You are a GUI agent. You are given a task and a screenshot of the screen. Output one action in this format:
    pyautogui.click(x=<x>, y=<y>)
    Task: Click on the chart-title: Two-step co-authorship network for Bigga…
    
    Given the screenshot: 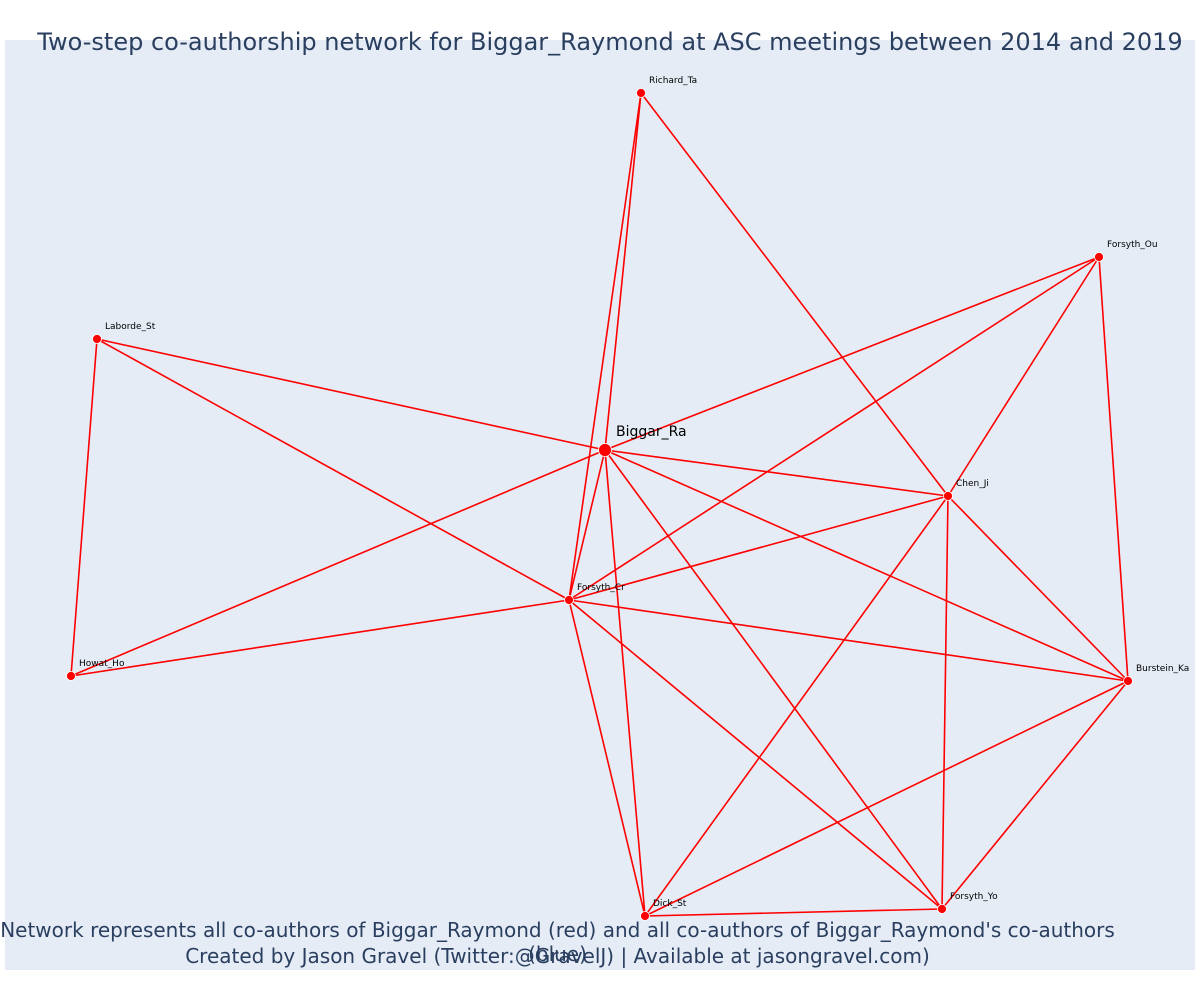 What is the action you would take?
    pyautogui.click(x=610, y=42)
    